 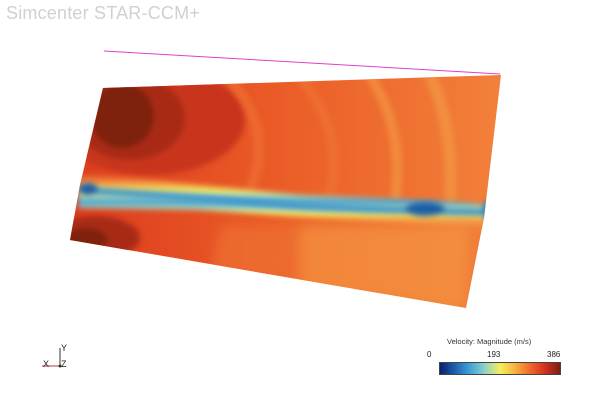 What do you see at coordinates (64, 348) in the screenshot?
I see `triad-y-label: Y` at bounding box center [64, 348].